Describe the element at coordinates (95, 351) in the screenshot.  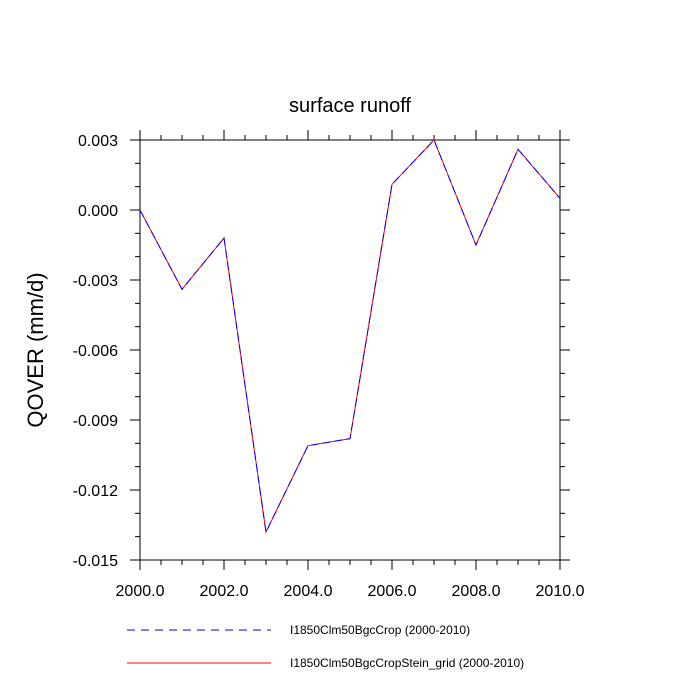
I see `y-tick-label: -0.006` at that location.